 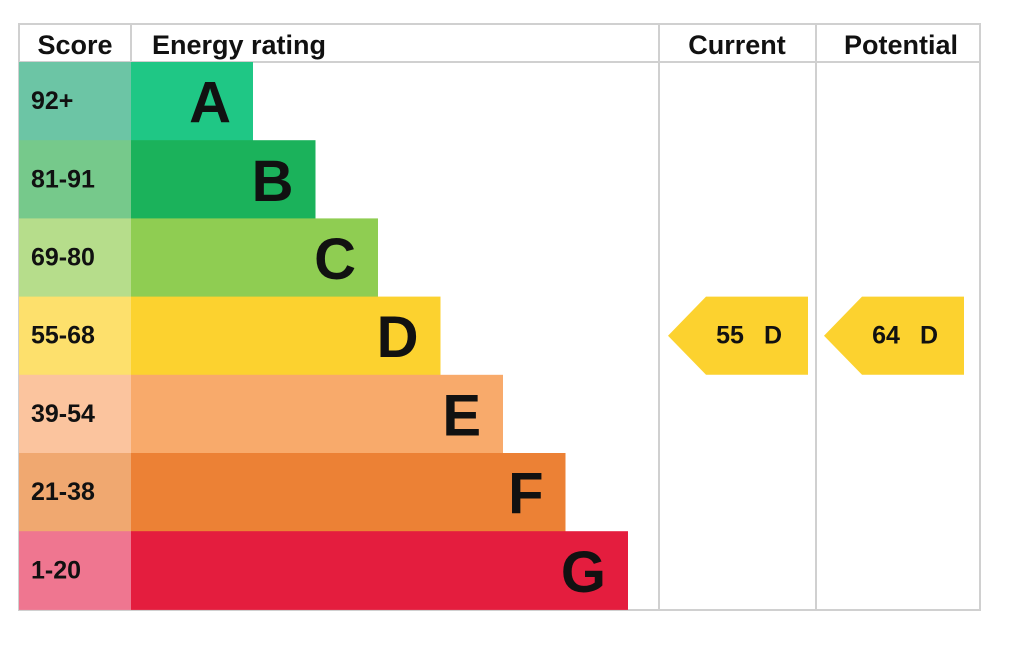 What do you see at coordinates (210, 103) in the screenshot?
I see `band-letter: A` at bounding box center [210, 103].